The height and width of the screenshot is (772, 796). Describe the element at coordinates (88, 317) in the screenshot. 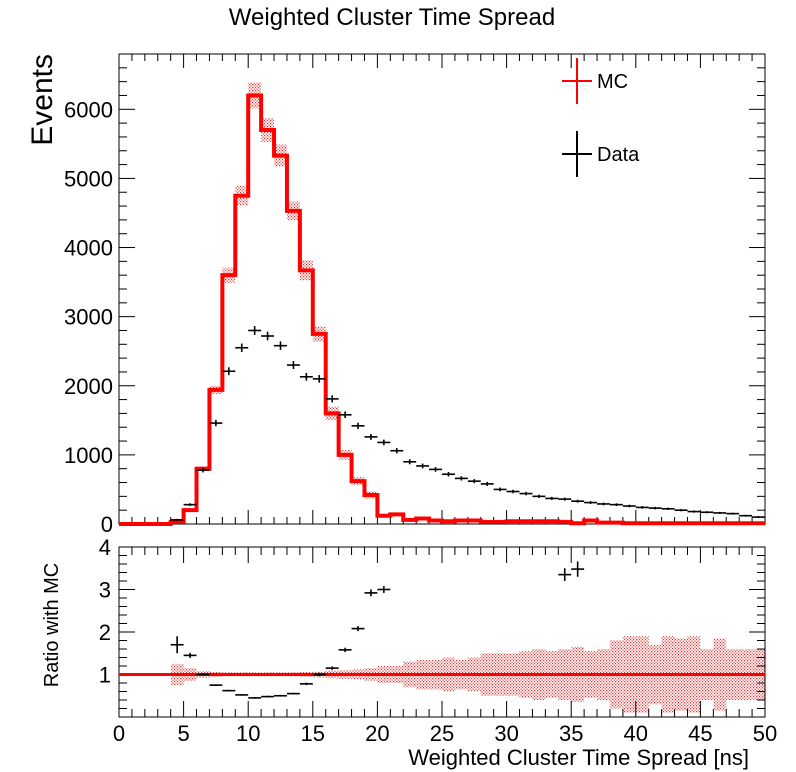

I see `y-tick-label: 3000` at that location.